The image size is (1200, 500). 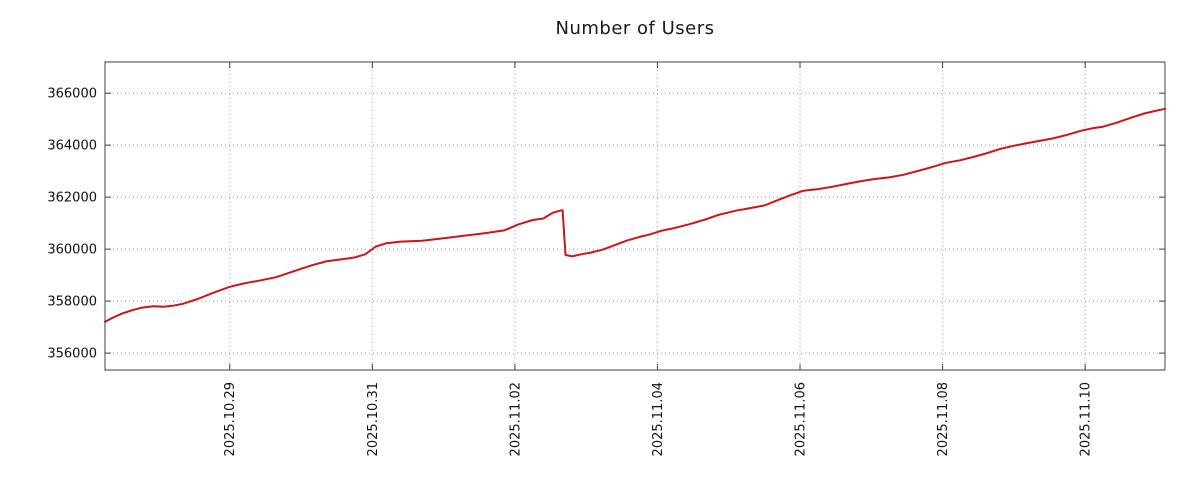 I want to click on chart-title: Number of Users, so click(x=635, y=28).